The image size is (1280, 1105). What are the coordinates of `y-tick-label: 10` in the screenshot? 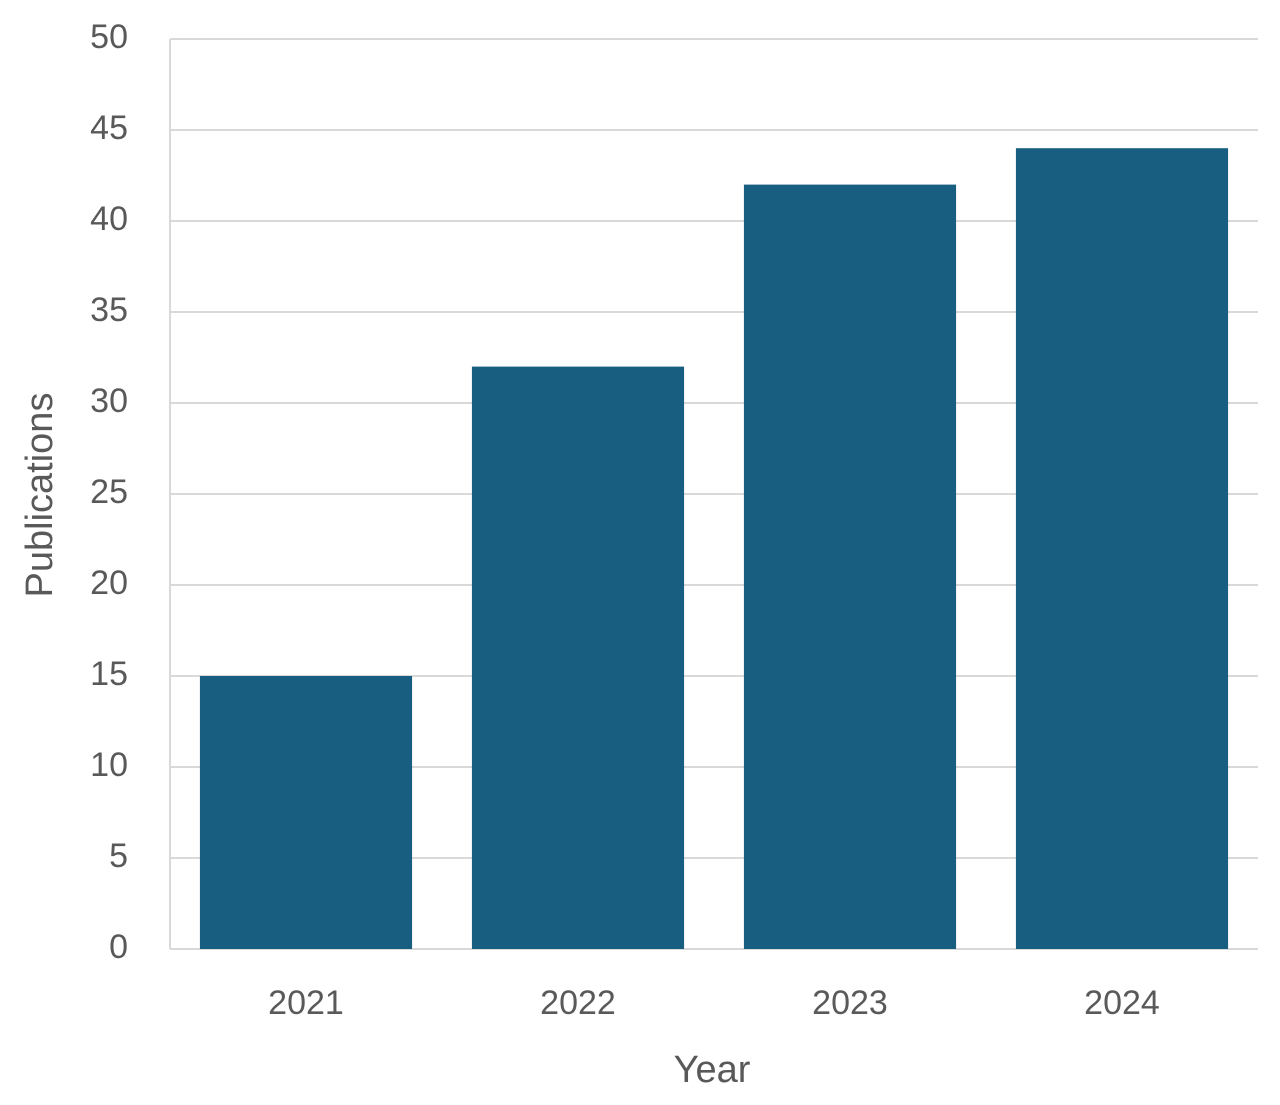 It's located at (109, 765).